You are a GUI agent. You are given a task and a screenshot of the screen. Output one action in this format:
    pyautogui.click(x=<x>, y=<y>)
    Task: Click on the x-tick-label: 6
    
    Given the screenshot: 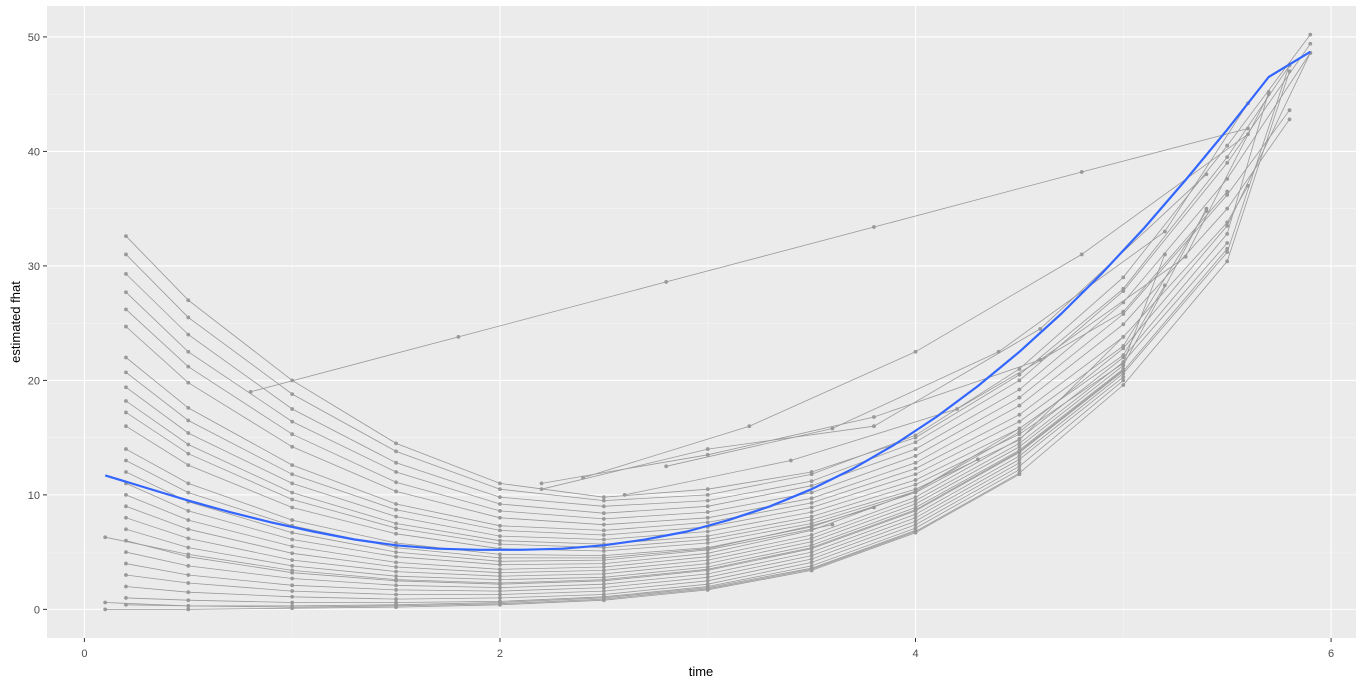 What is the action you would take?
    pyautogui.click(x=1331, y=654)
    